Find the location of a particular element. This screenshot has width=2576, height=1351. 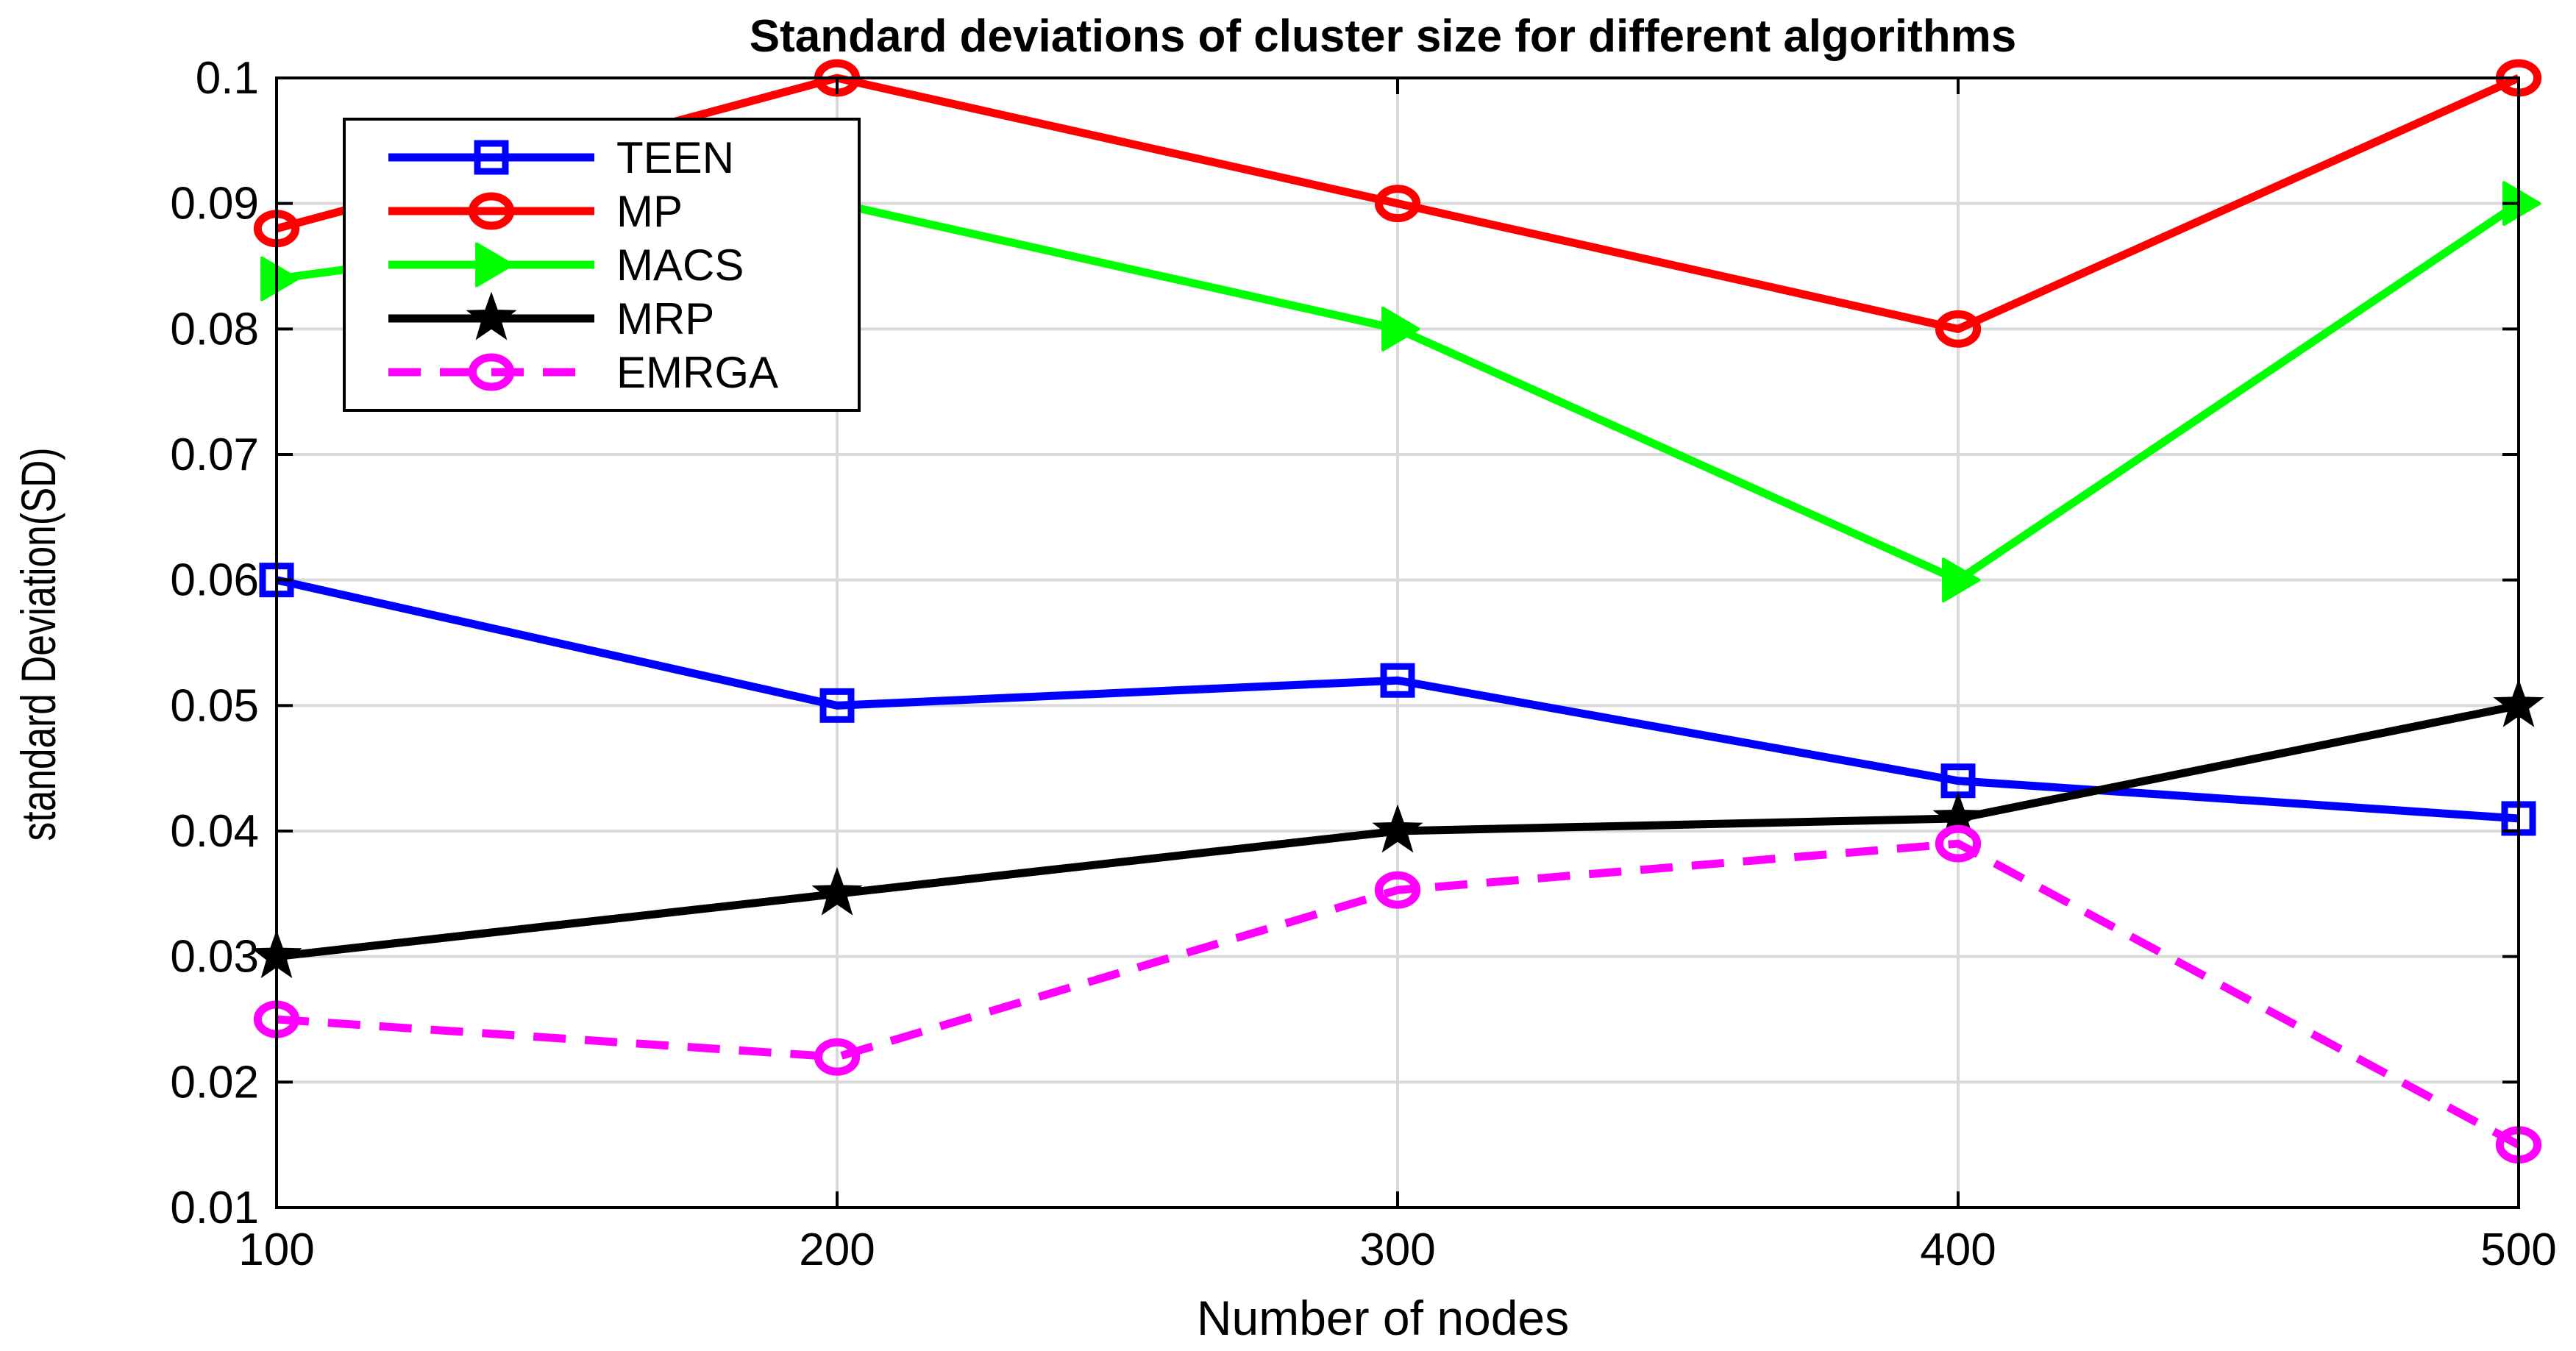

legend-label: MP is located at coordinates (649, 212).